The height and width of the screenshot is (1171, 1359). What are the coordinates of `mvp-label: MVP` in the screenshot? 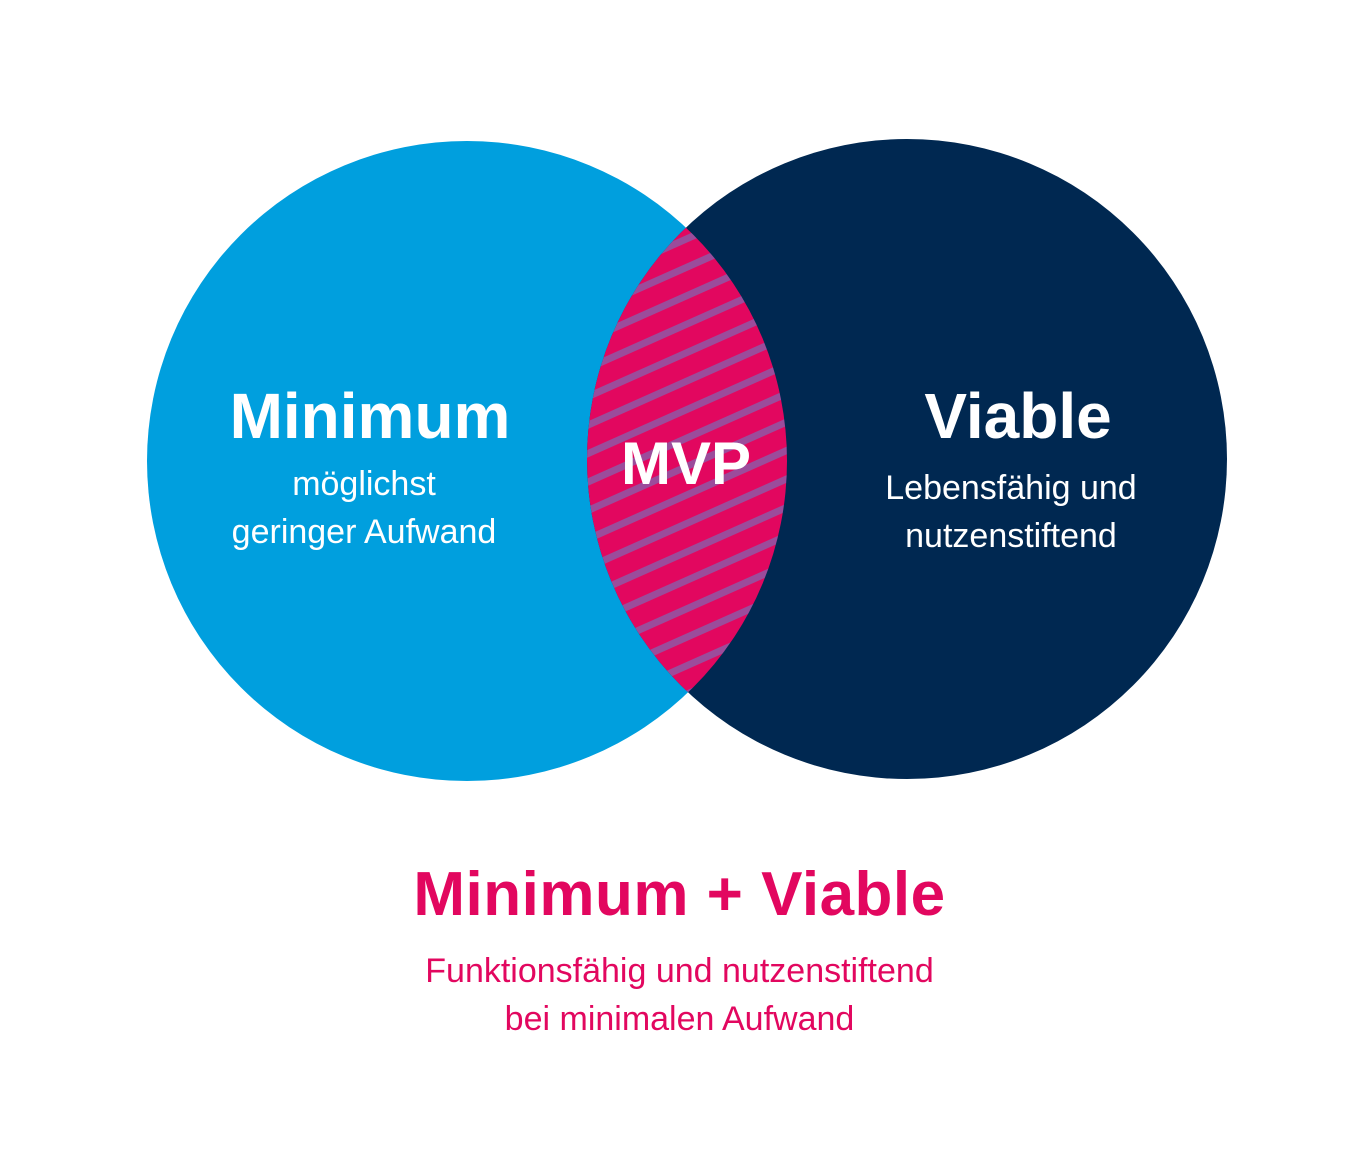 It's located at (686, 463).